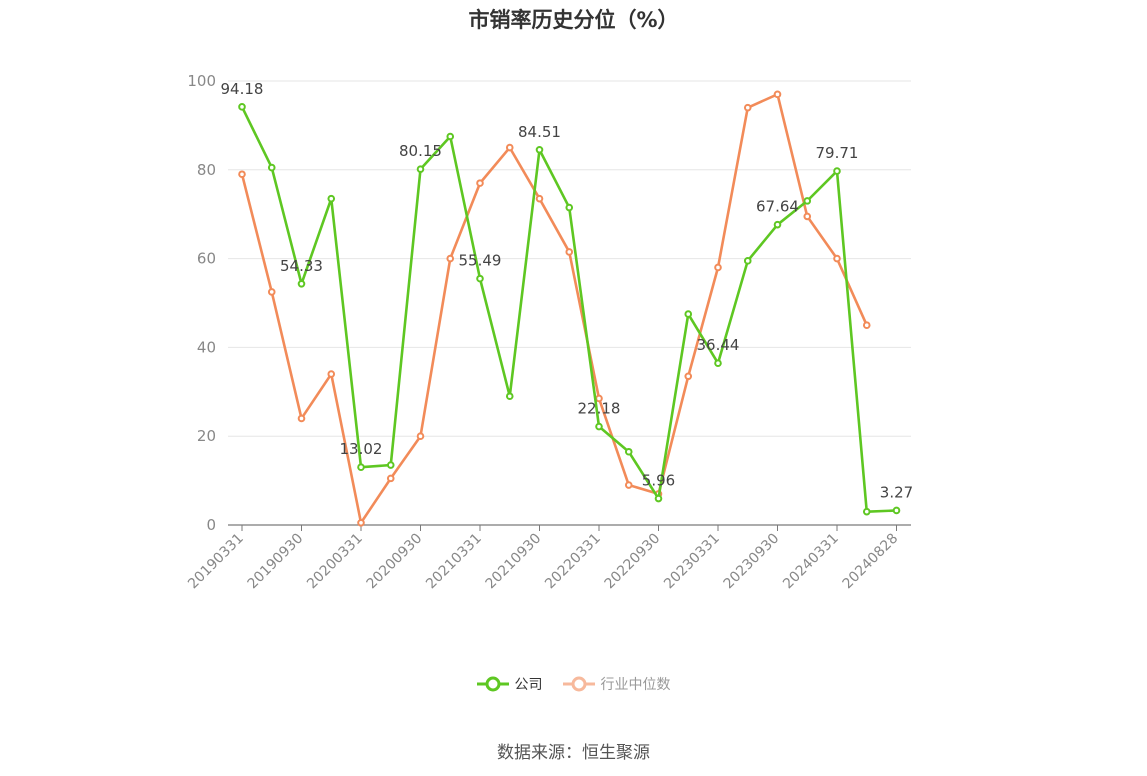  I want to click on x-tick-label: 20240331, so click(811, 562).